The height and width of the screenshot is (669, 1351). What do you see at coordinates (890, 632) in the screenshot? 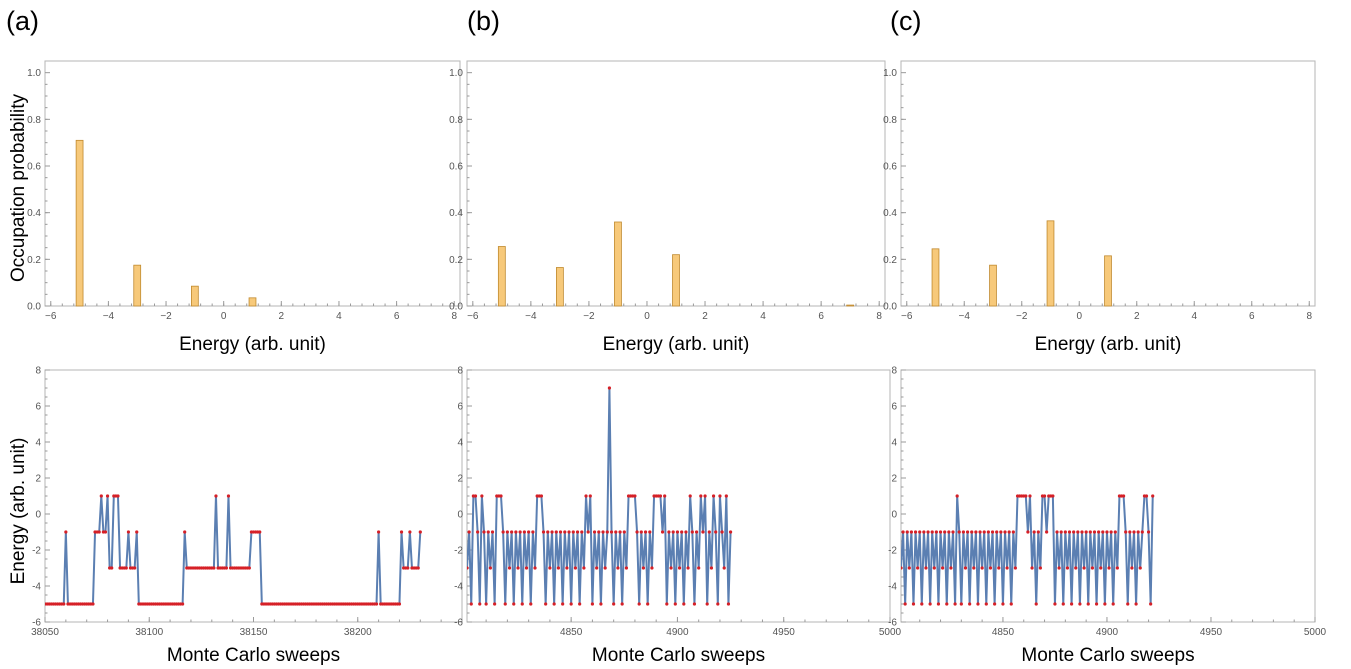
I see `x-tick-label: 5000` at bounding box center [890, 632].